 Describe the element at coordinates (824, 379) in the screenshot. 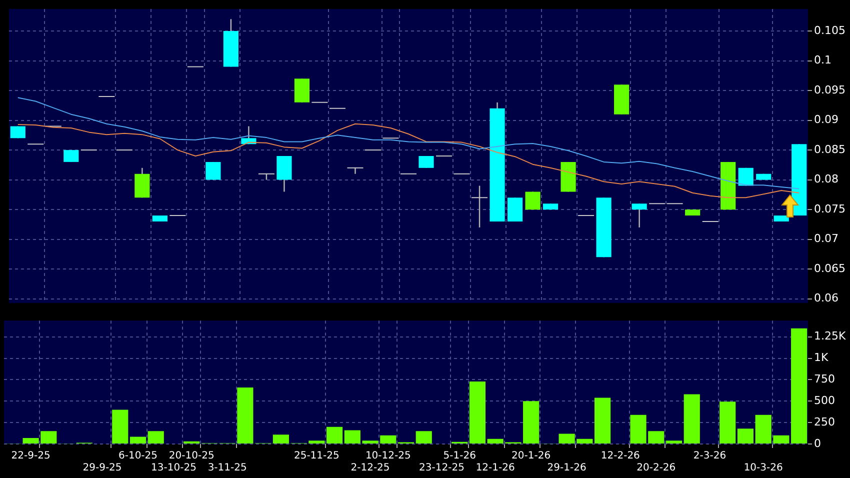

I see `y-tick-label: 750` at that location.